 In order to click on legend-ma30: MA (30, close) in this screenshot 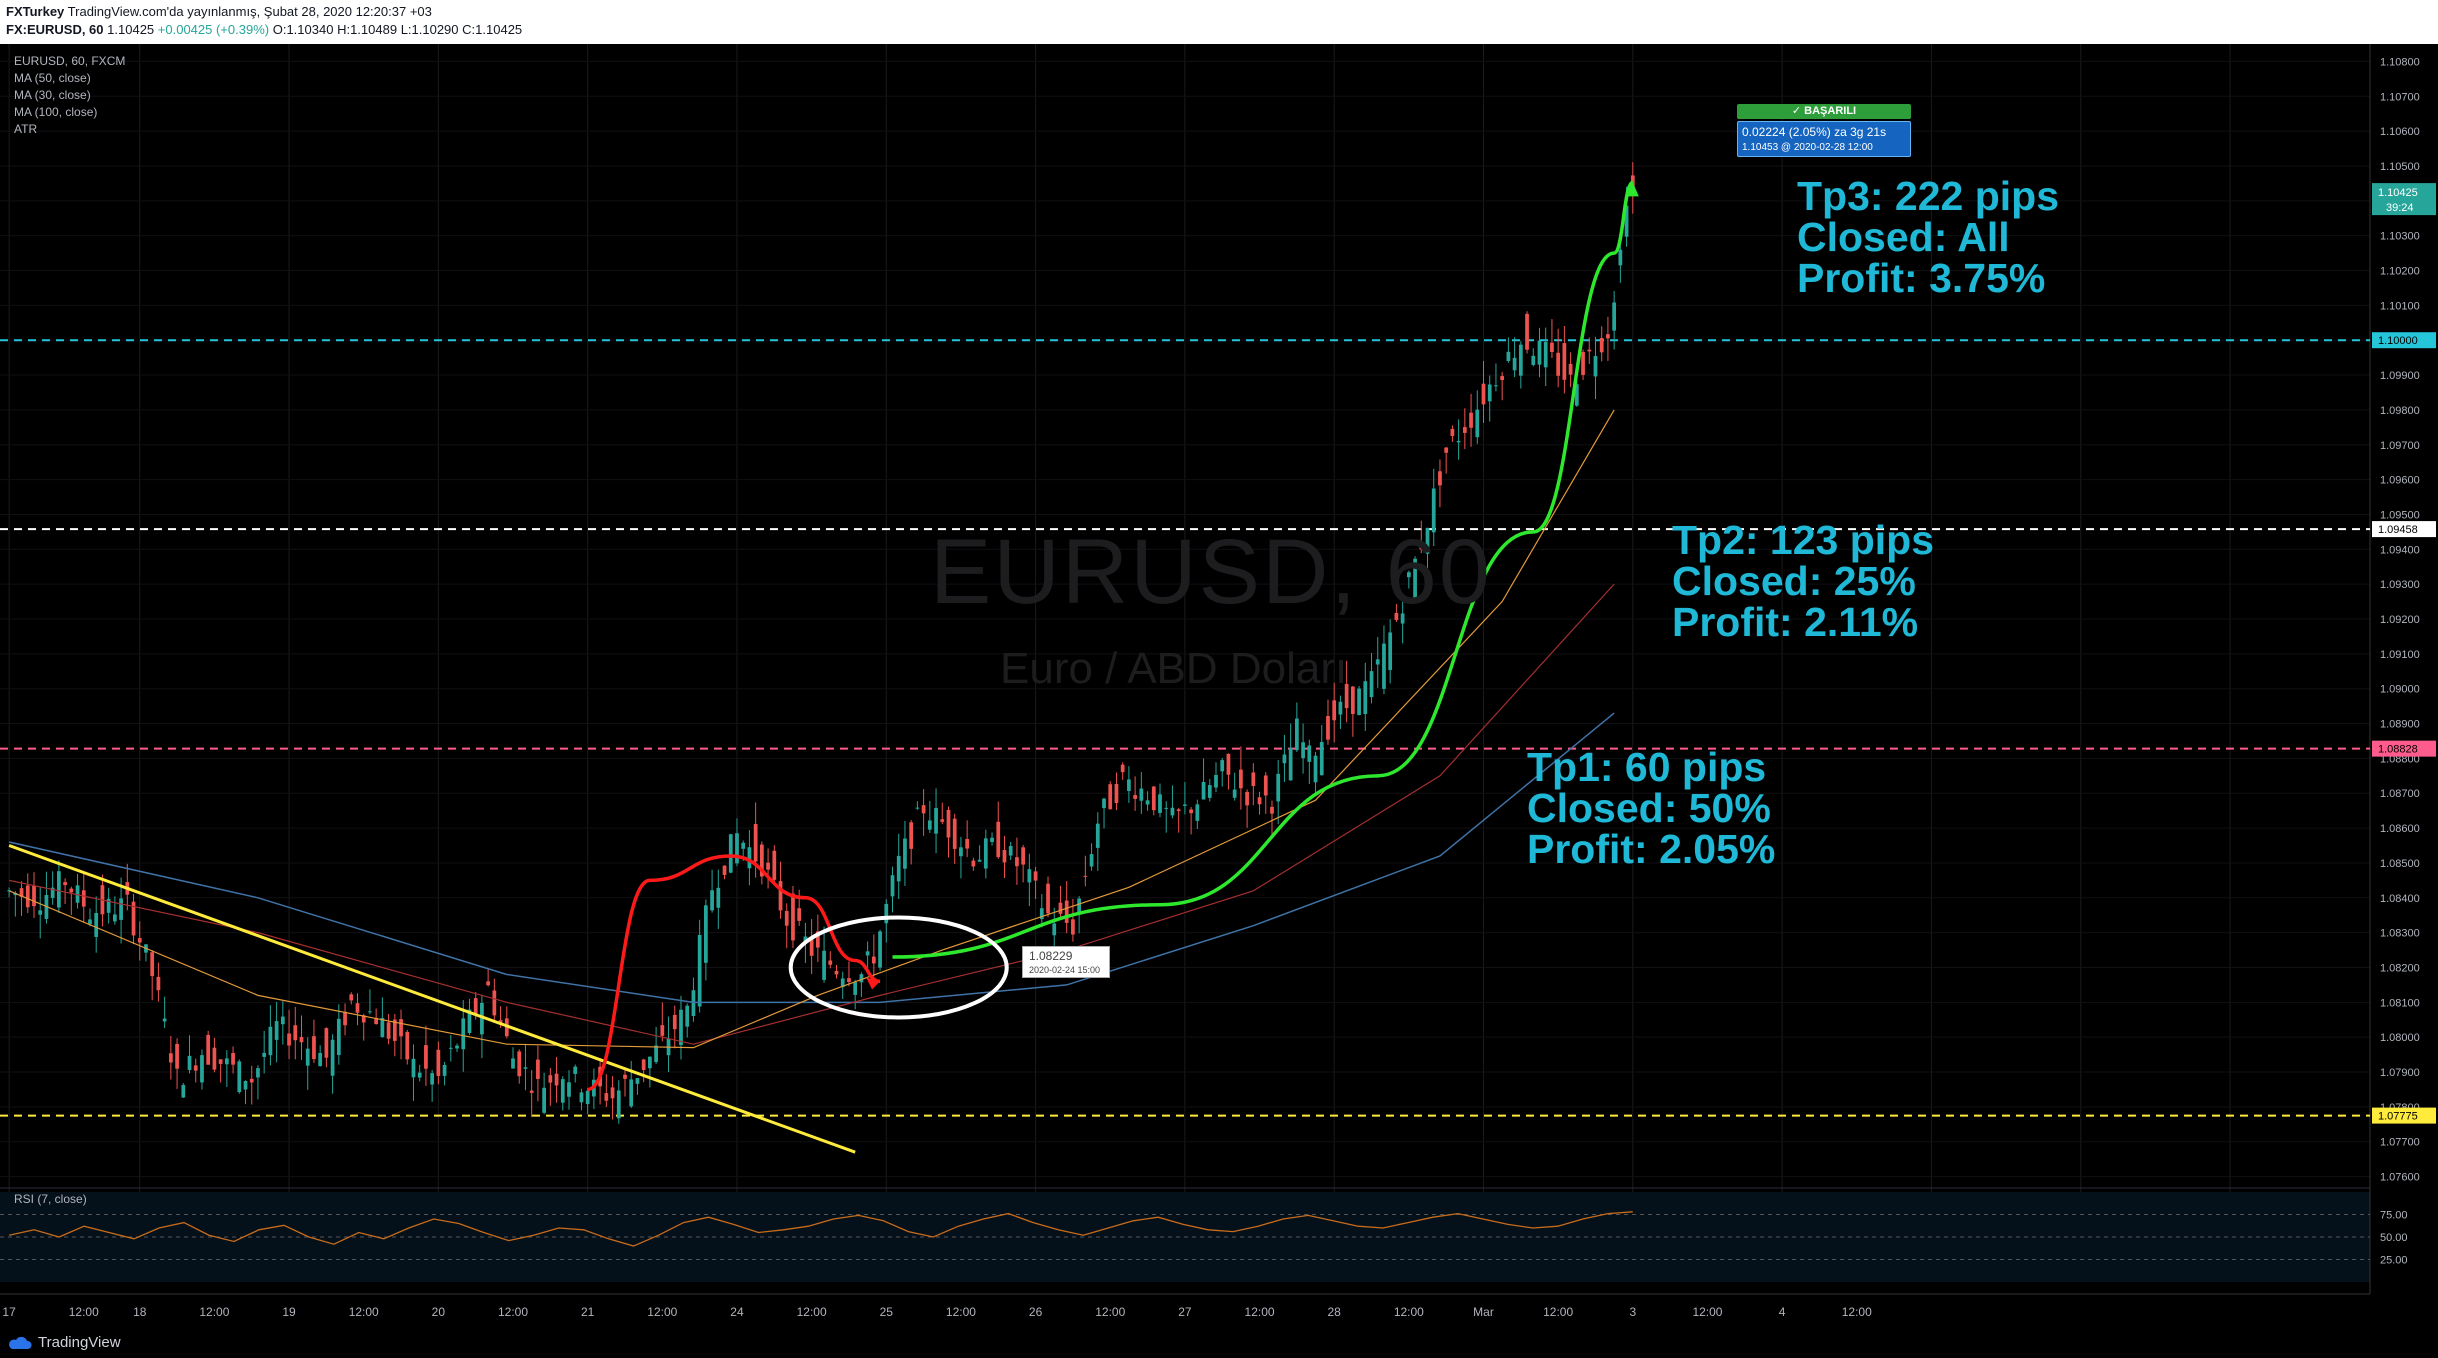, I will do `click(52, 95)`.